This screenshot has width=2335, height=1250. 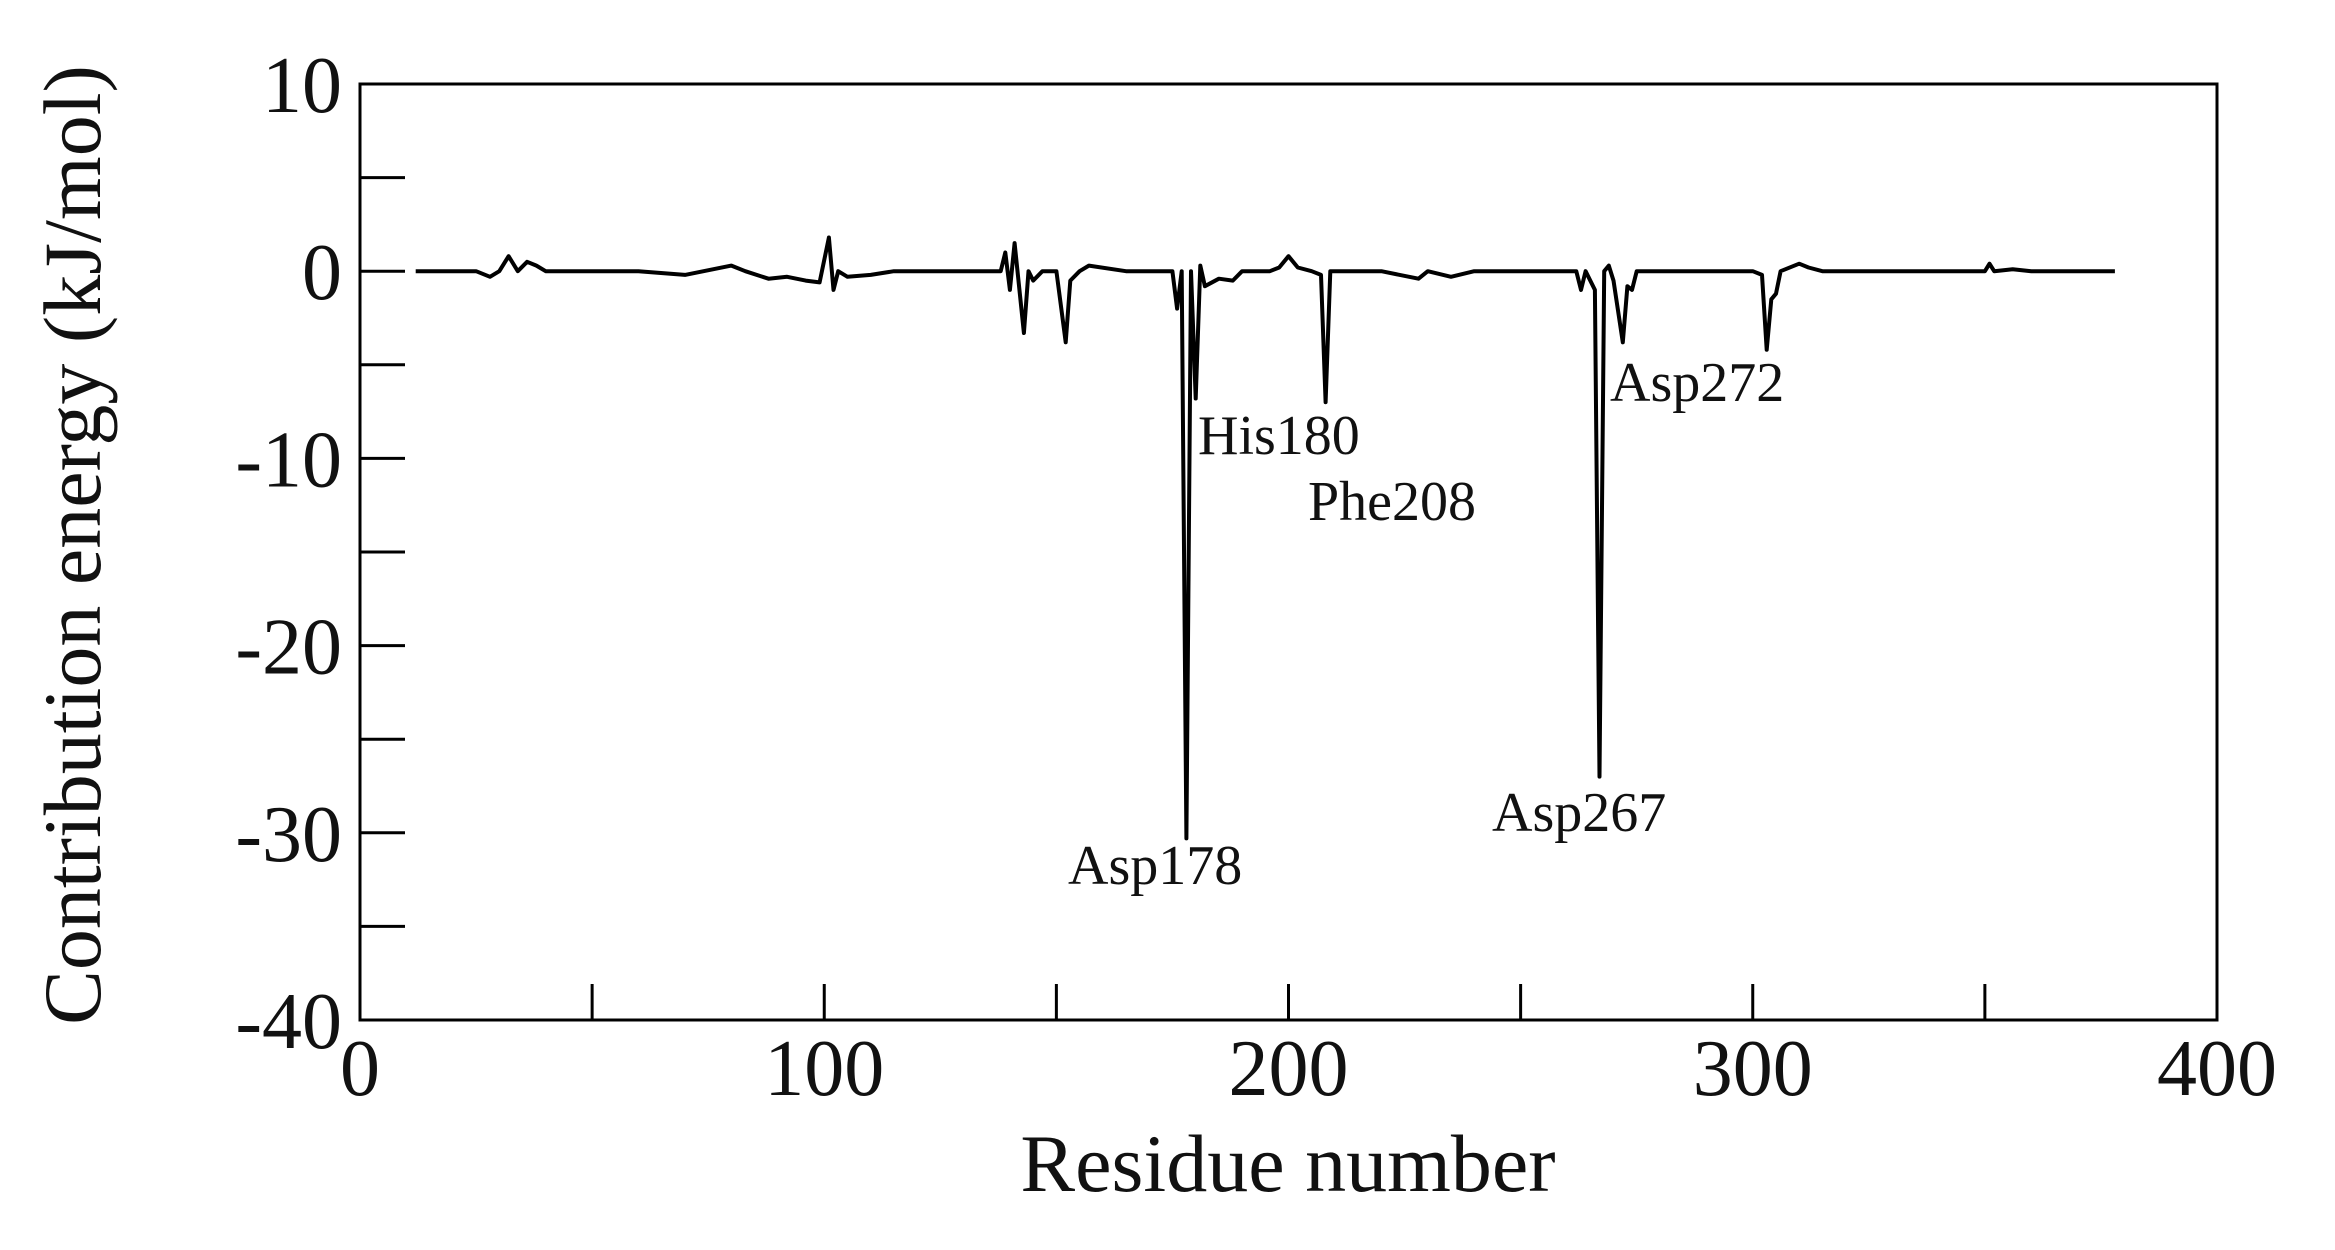 I want to click on y-tick-label: -10, so click(x=288, y=460).